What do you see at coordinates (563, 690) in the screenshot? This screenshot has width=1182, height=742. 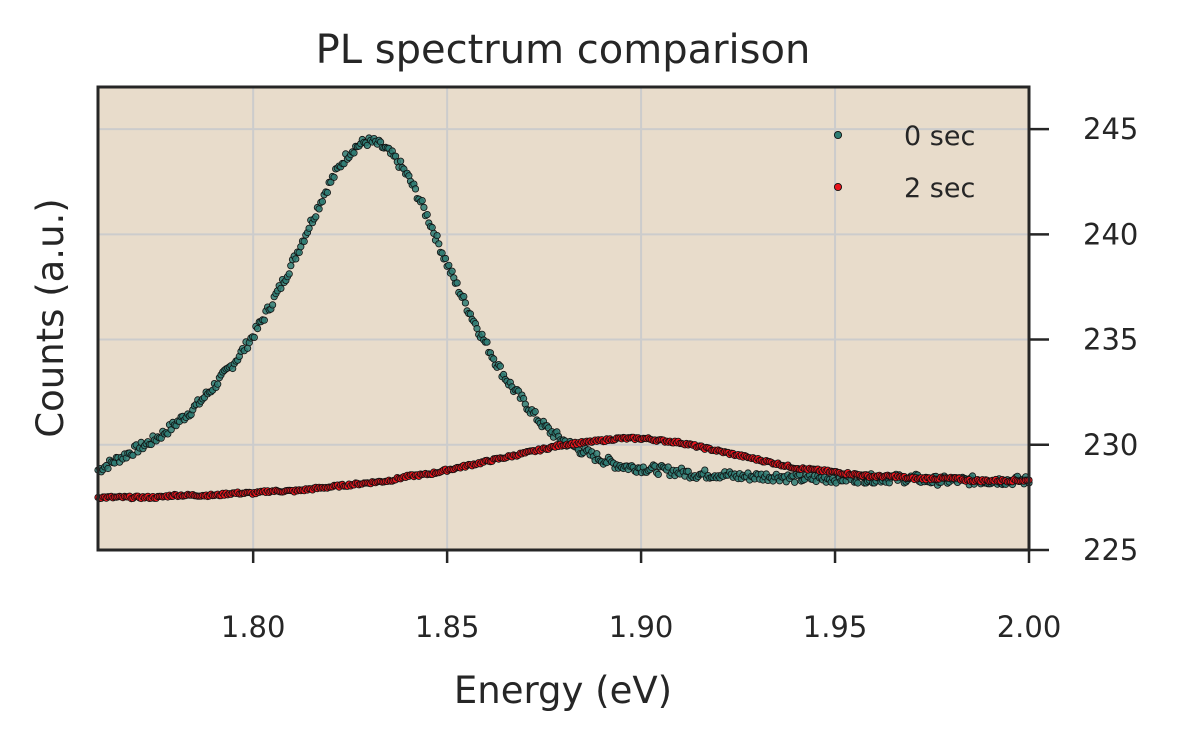 I see `x-axis-label: Energy (eV)` at bounding box center [563, 690].